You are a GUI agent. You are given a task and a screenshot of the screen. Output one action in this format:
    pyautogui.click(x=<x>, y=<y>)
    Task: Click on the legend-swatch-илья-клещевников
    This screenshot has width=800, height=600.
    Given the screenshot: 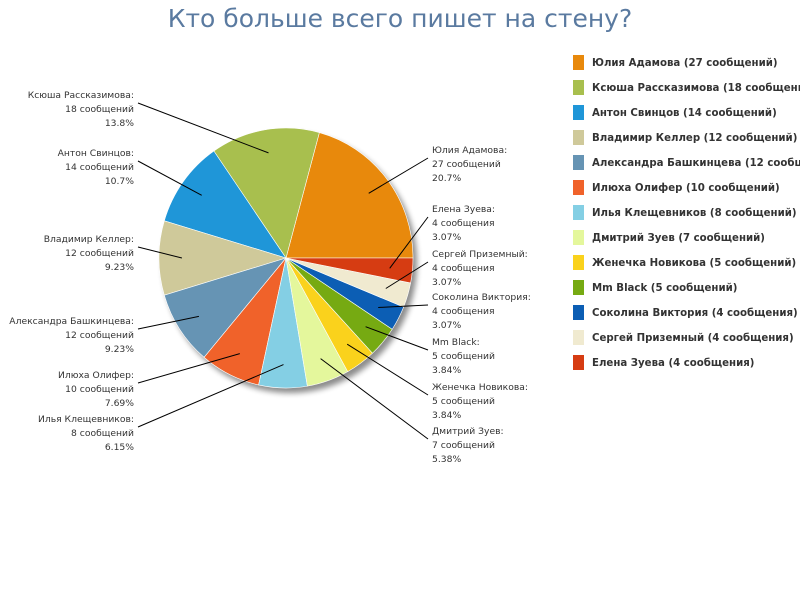 What is the action you would take?
    pyautogui.click(x=578, y=212)
    